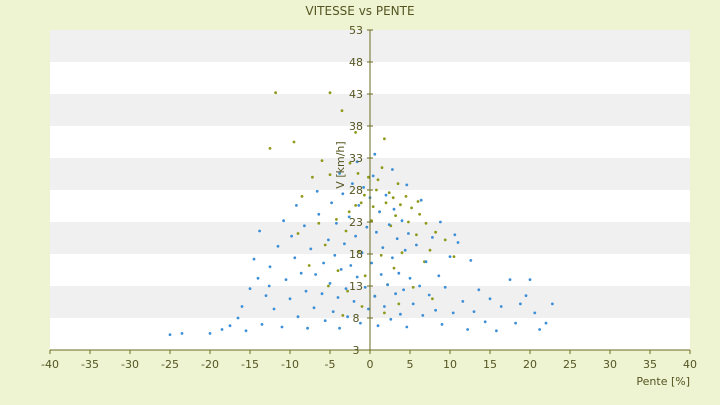  I want to click on y-tick-label: 43, so click(356, 94).